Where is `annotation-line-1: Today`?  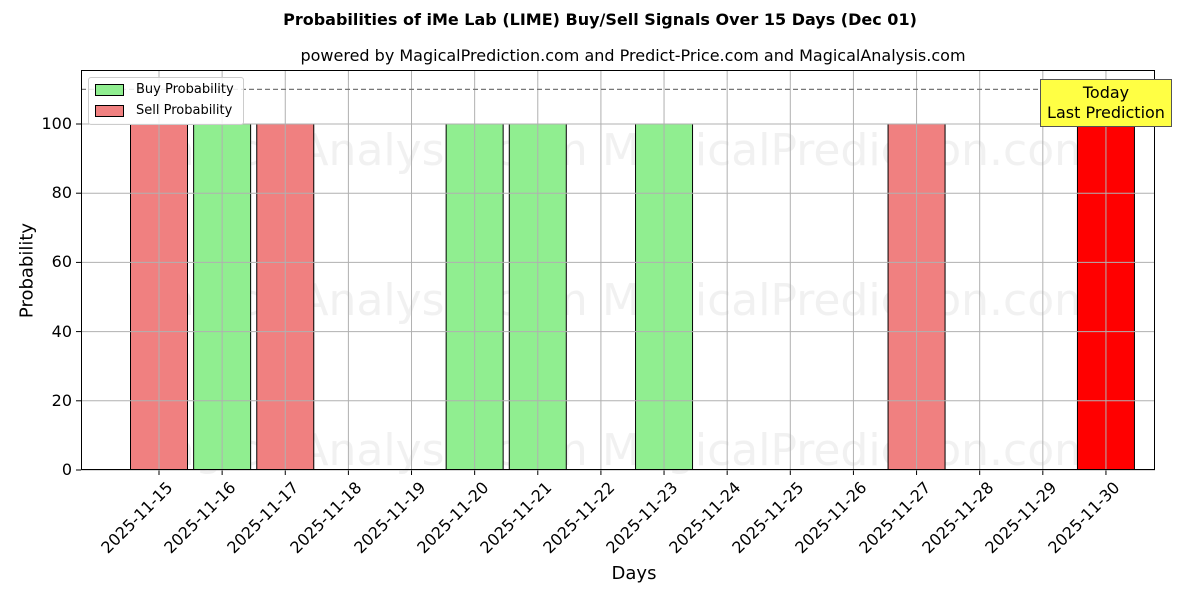 annotation-line-1: Today is located at coordinates (1106, 92).